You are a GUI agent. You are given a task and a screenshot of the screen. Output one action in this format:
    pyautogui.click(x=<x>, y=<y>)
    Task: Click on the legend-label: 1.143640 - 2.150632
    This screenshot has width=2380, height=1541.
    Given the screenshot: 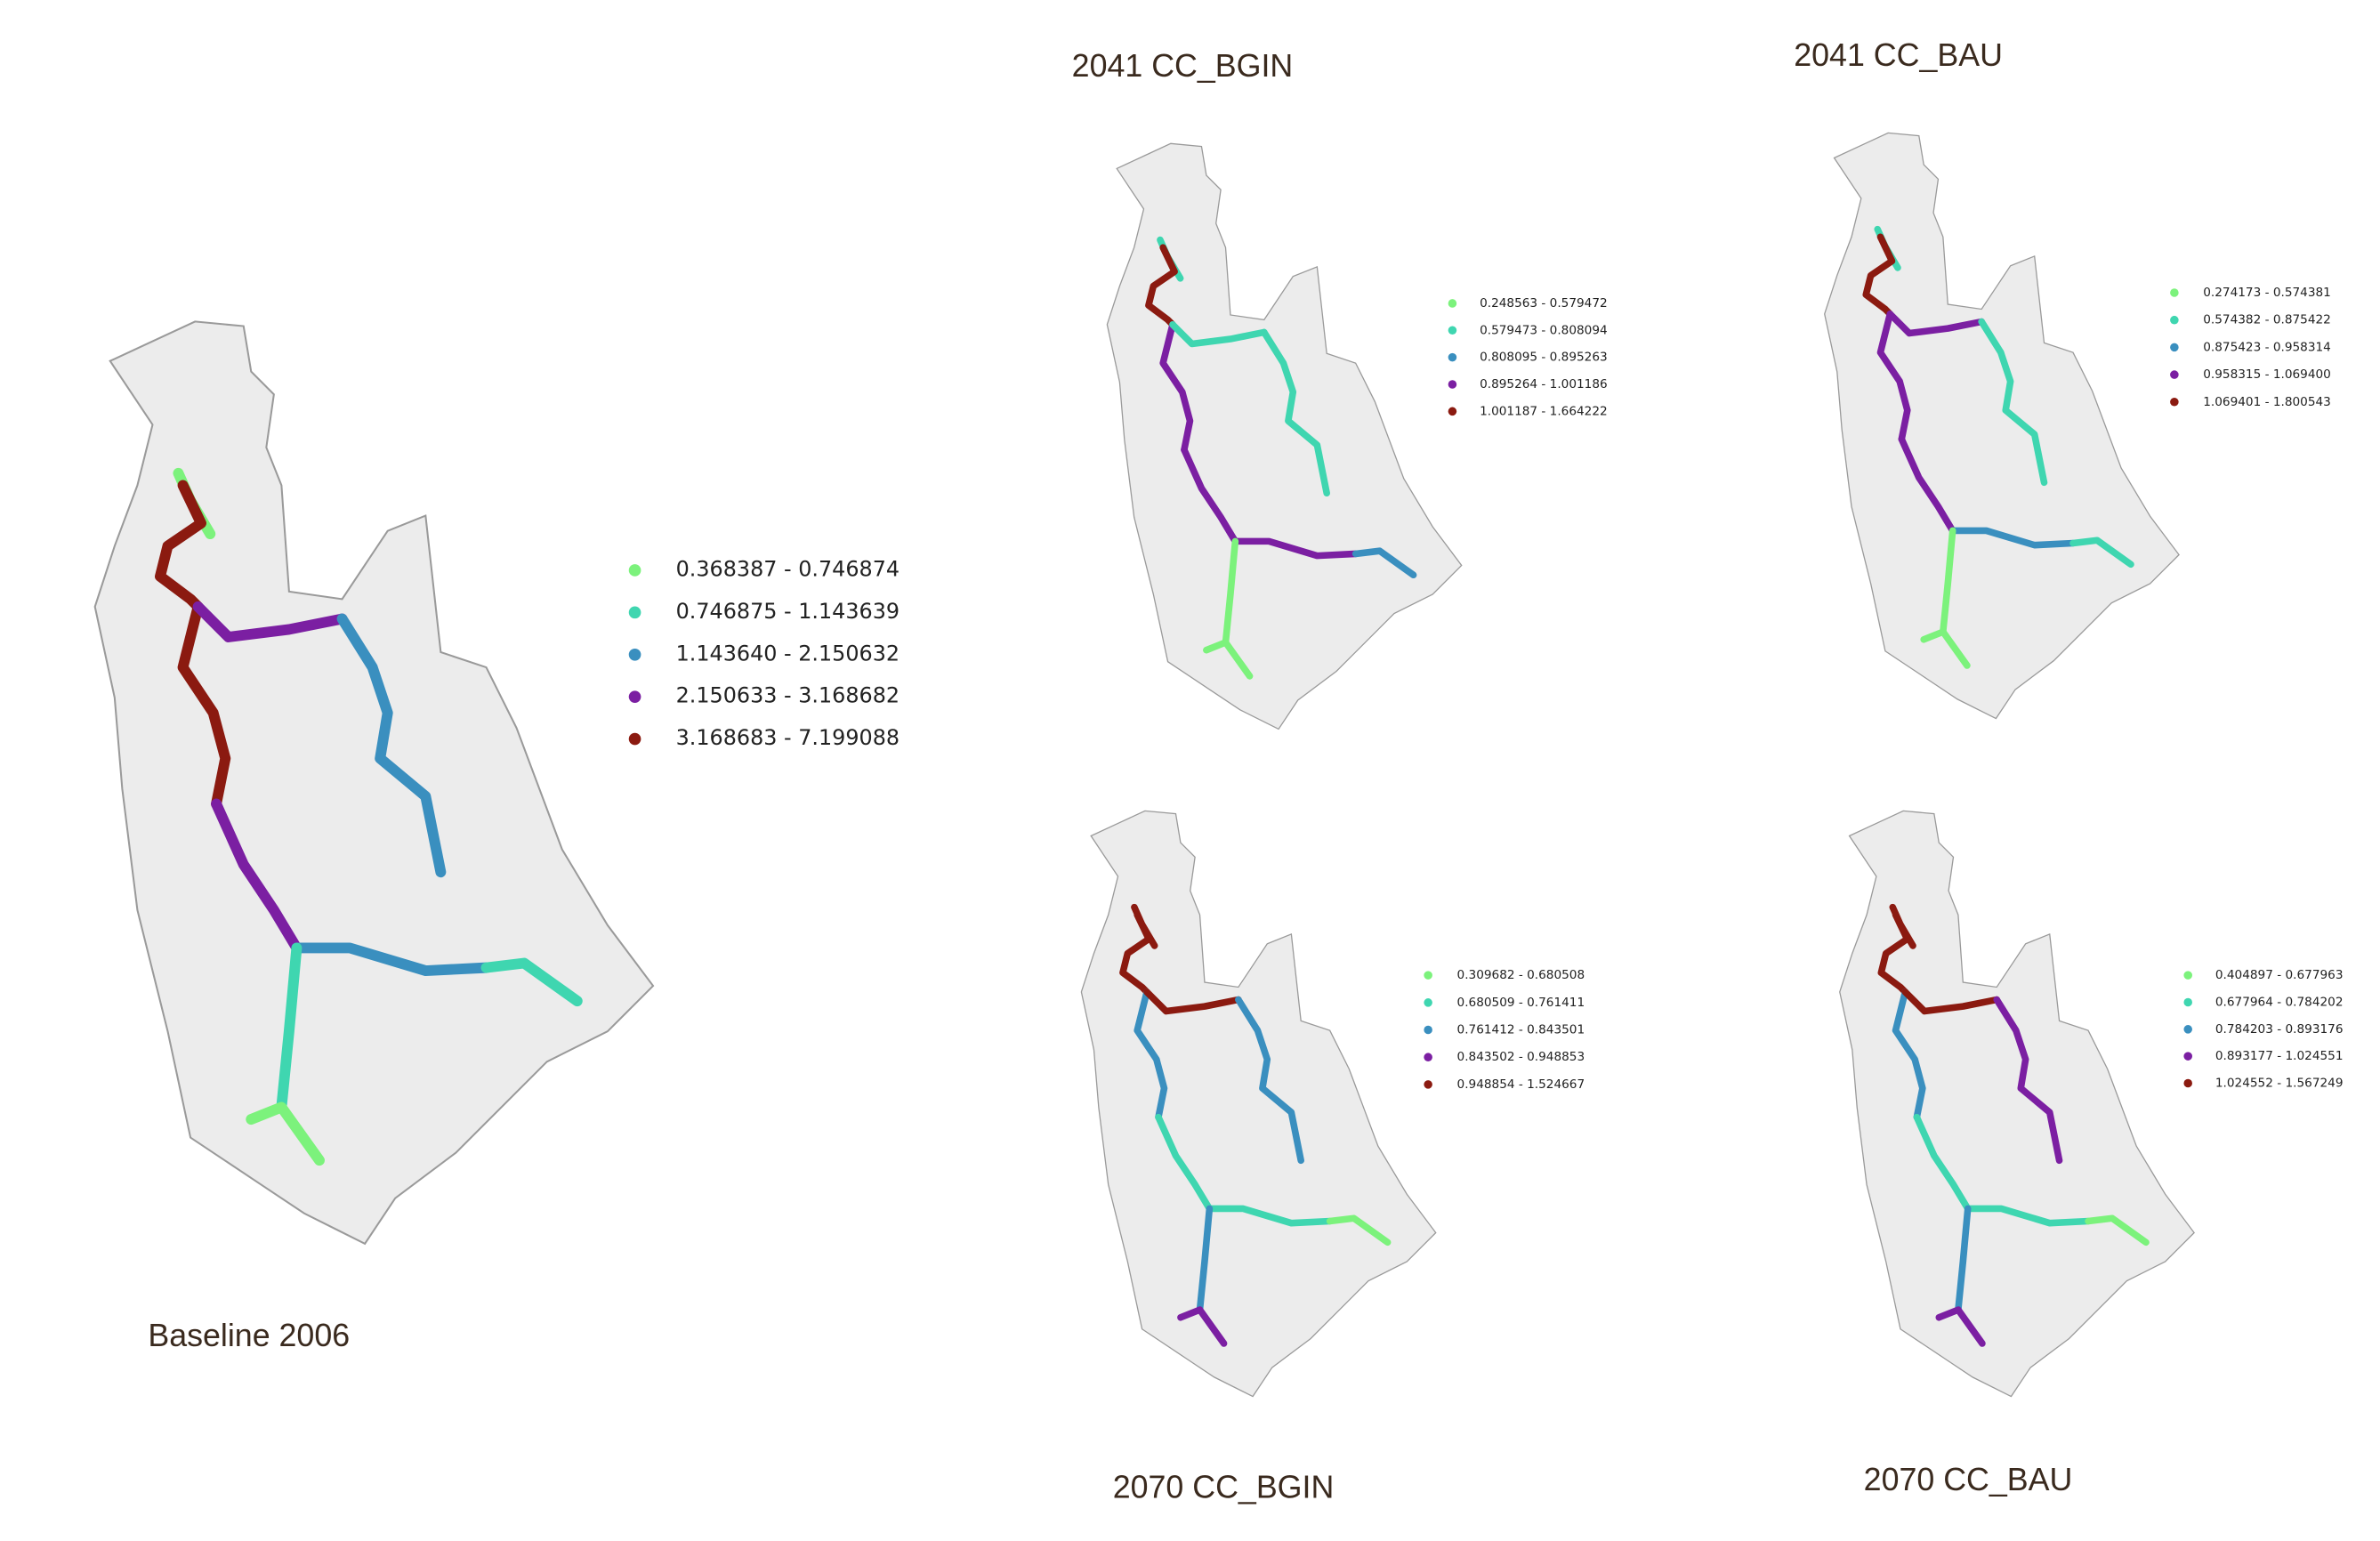 What is the action you would take?
    pyautogui.click(x=788, y=653)
    